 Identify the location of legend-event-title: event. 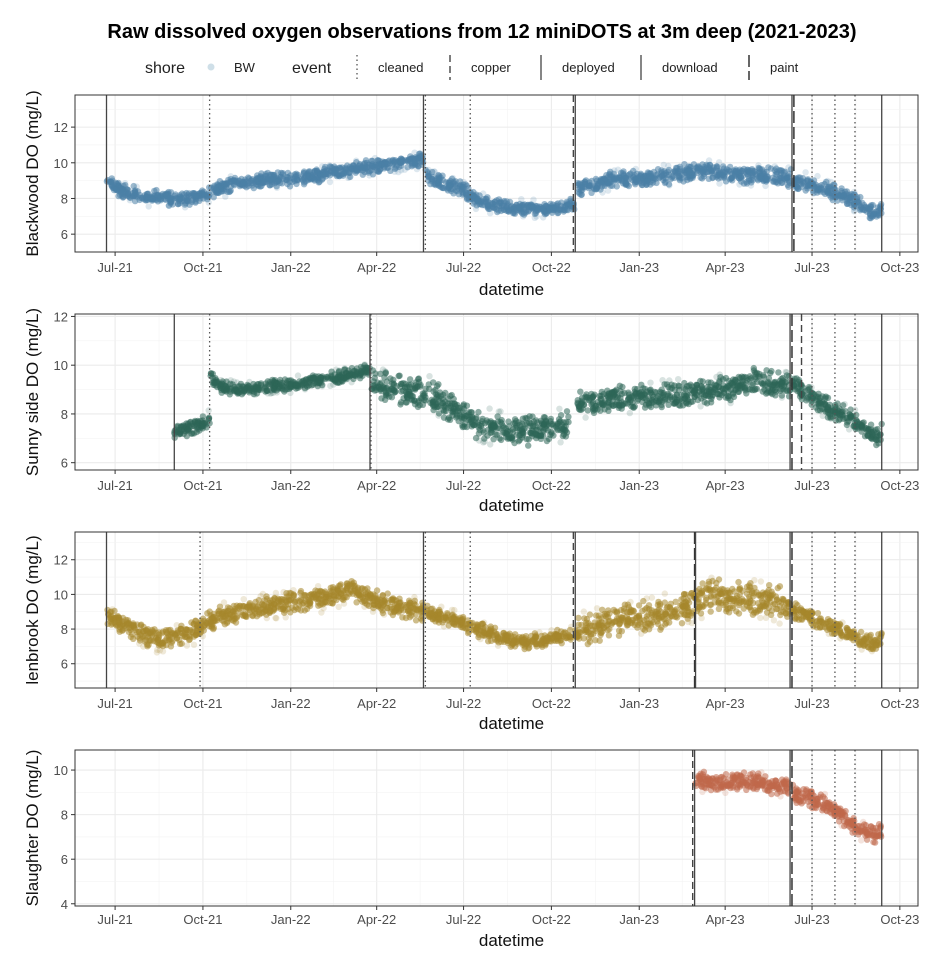
(312, 68).